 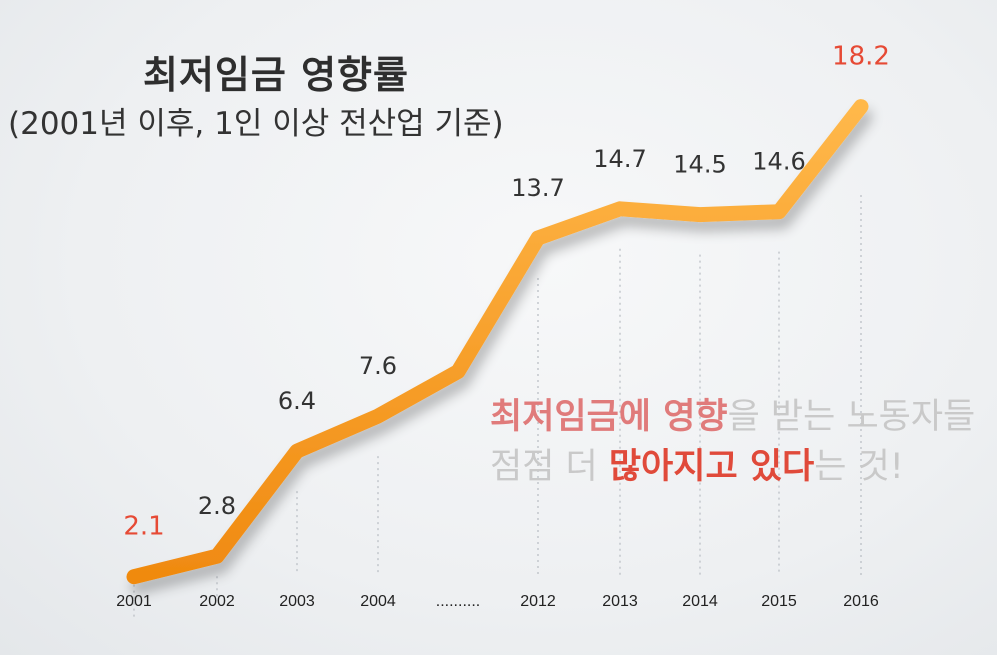 I want to click on x-tick-label: 2003, so click(x=297, y=601).